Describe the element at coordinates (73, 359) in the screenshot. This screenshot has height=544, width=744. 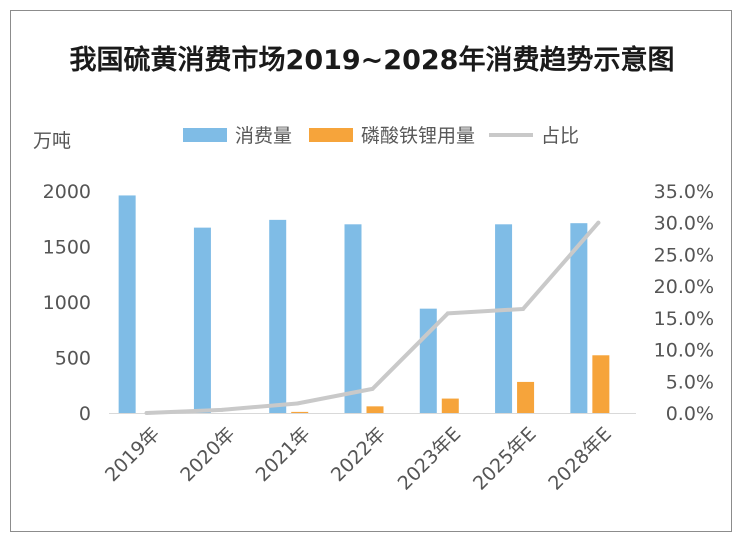
I see `left-tick-label-1: 500` at that location.